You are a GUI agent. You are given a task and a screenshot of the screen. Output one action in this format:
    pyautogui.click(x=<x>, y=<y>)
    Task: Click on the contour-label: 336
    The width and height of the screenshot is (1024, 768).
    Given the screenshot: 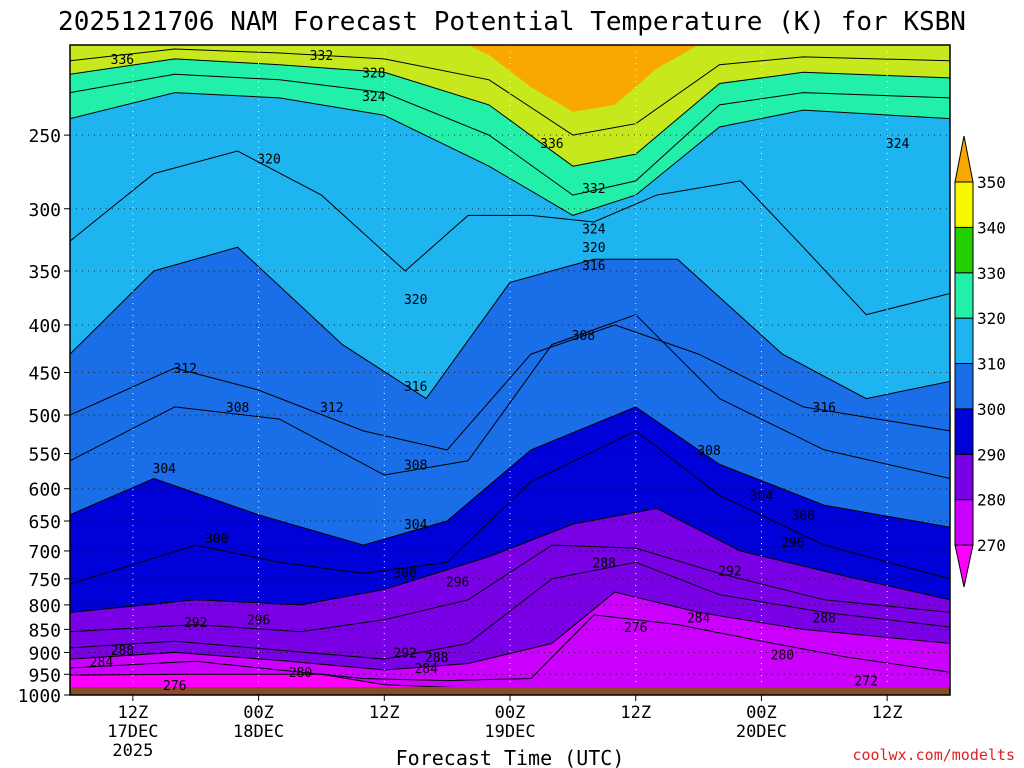 What is the action you would take?
    pyautogui.click(x=551, y=144)
    